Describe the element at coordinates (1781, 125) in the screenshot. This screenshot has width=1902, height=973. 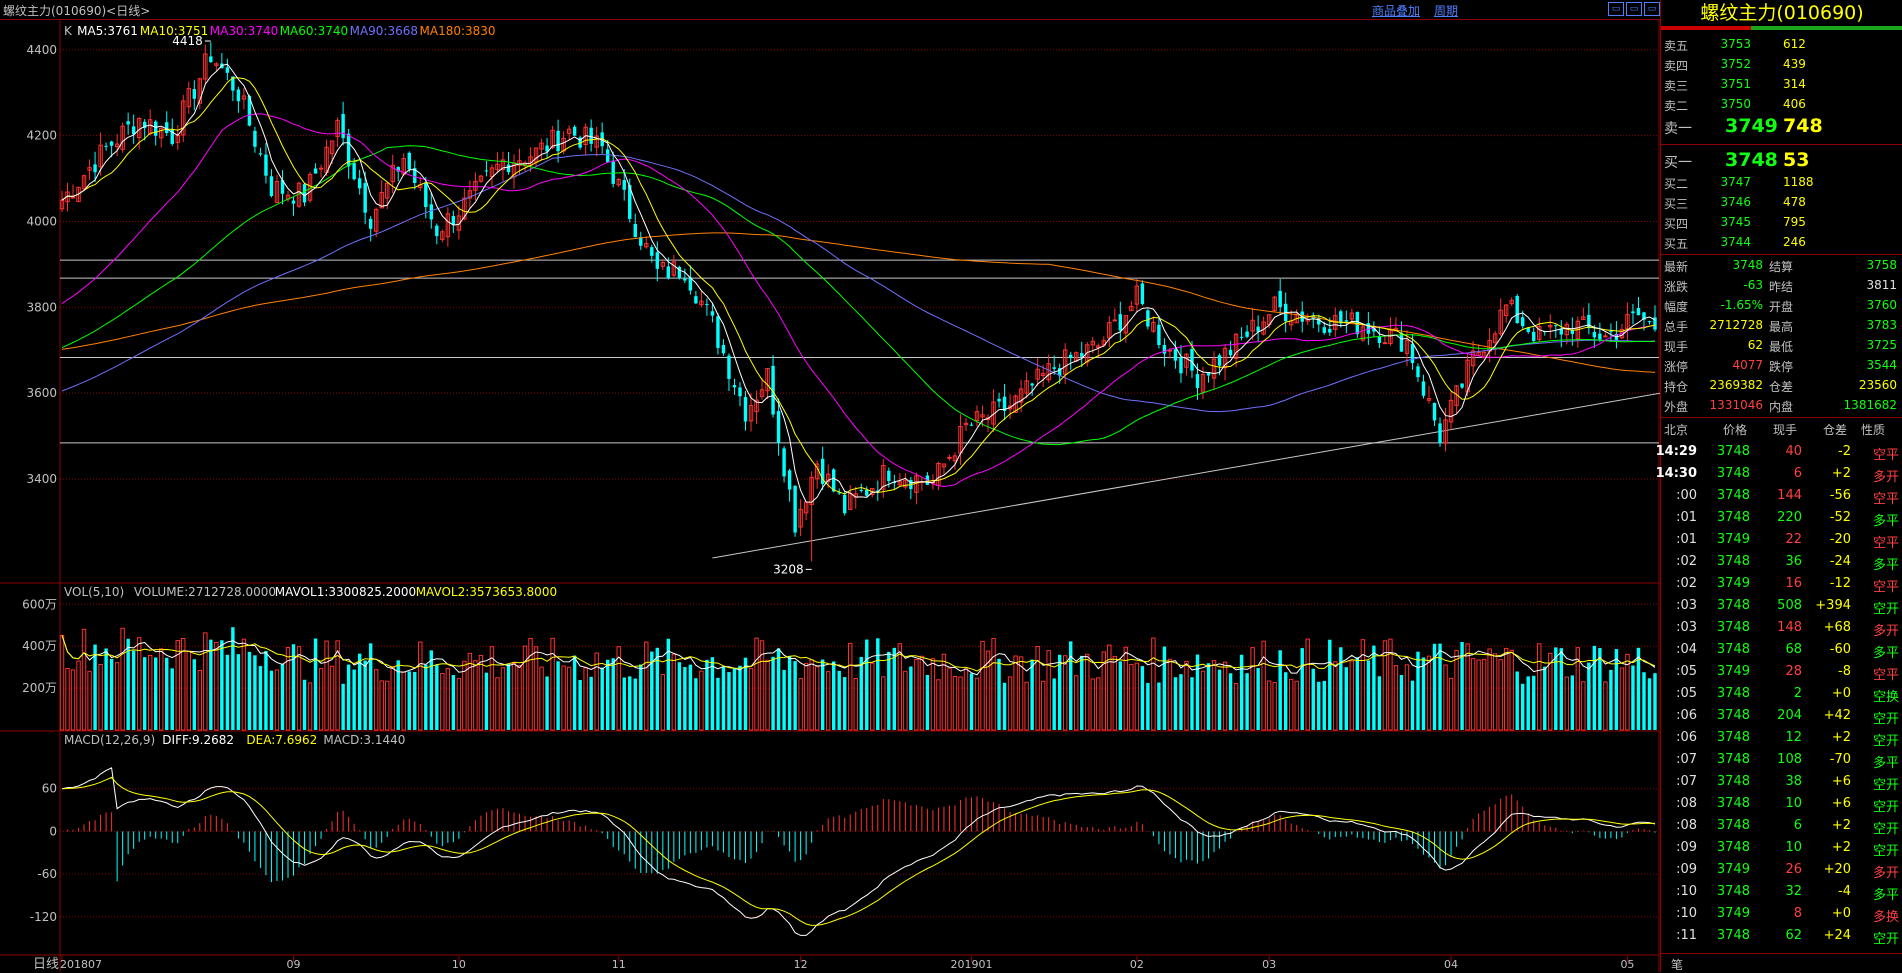
I see `ask1-row: 卖一 3749 748` at that location.